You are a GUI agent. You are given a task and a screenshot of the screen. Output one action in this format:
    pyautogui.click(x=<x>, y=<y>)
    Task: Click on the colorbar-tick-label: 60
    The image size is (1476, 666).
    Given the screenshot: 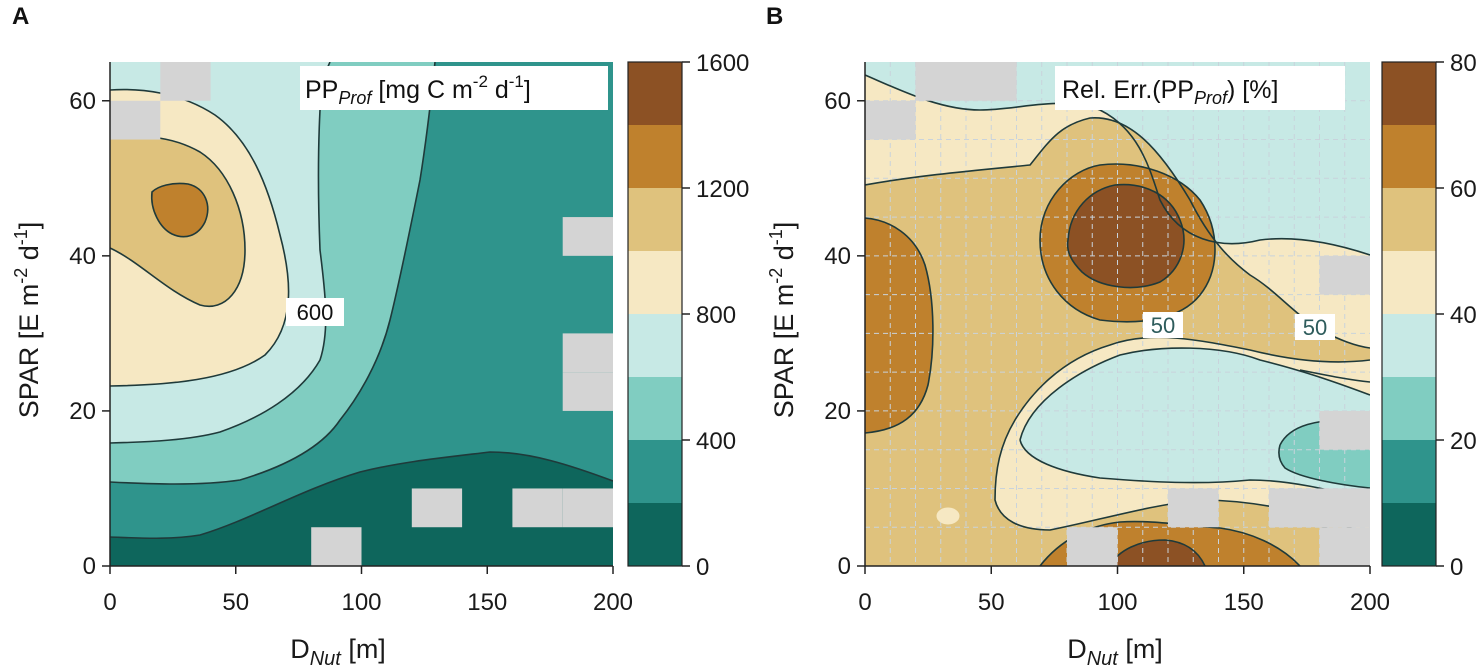 What is the action you would take?
    pyautogui.click(x=1463, y=189)
    